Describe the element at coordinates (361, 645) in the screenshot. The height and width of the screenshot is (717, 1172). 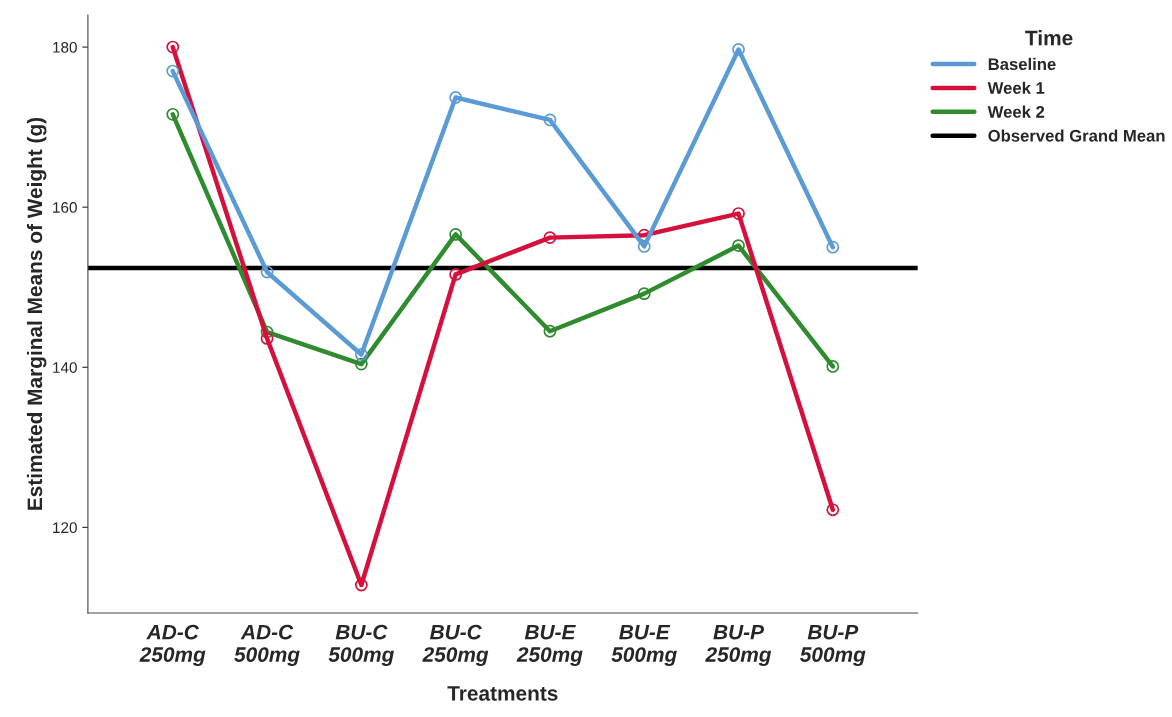
I see `x-tick-label: BU-C 500mg` at that location.